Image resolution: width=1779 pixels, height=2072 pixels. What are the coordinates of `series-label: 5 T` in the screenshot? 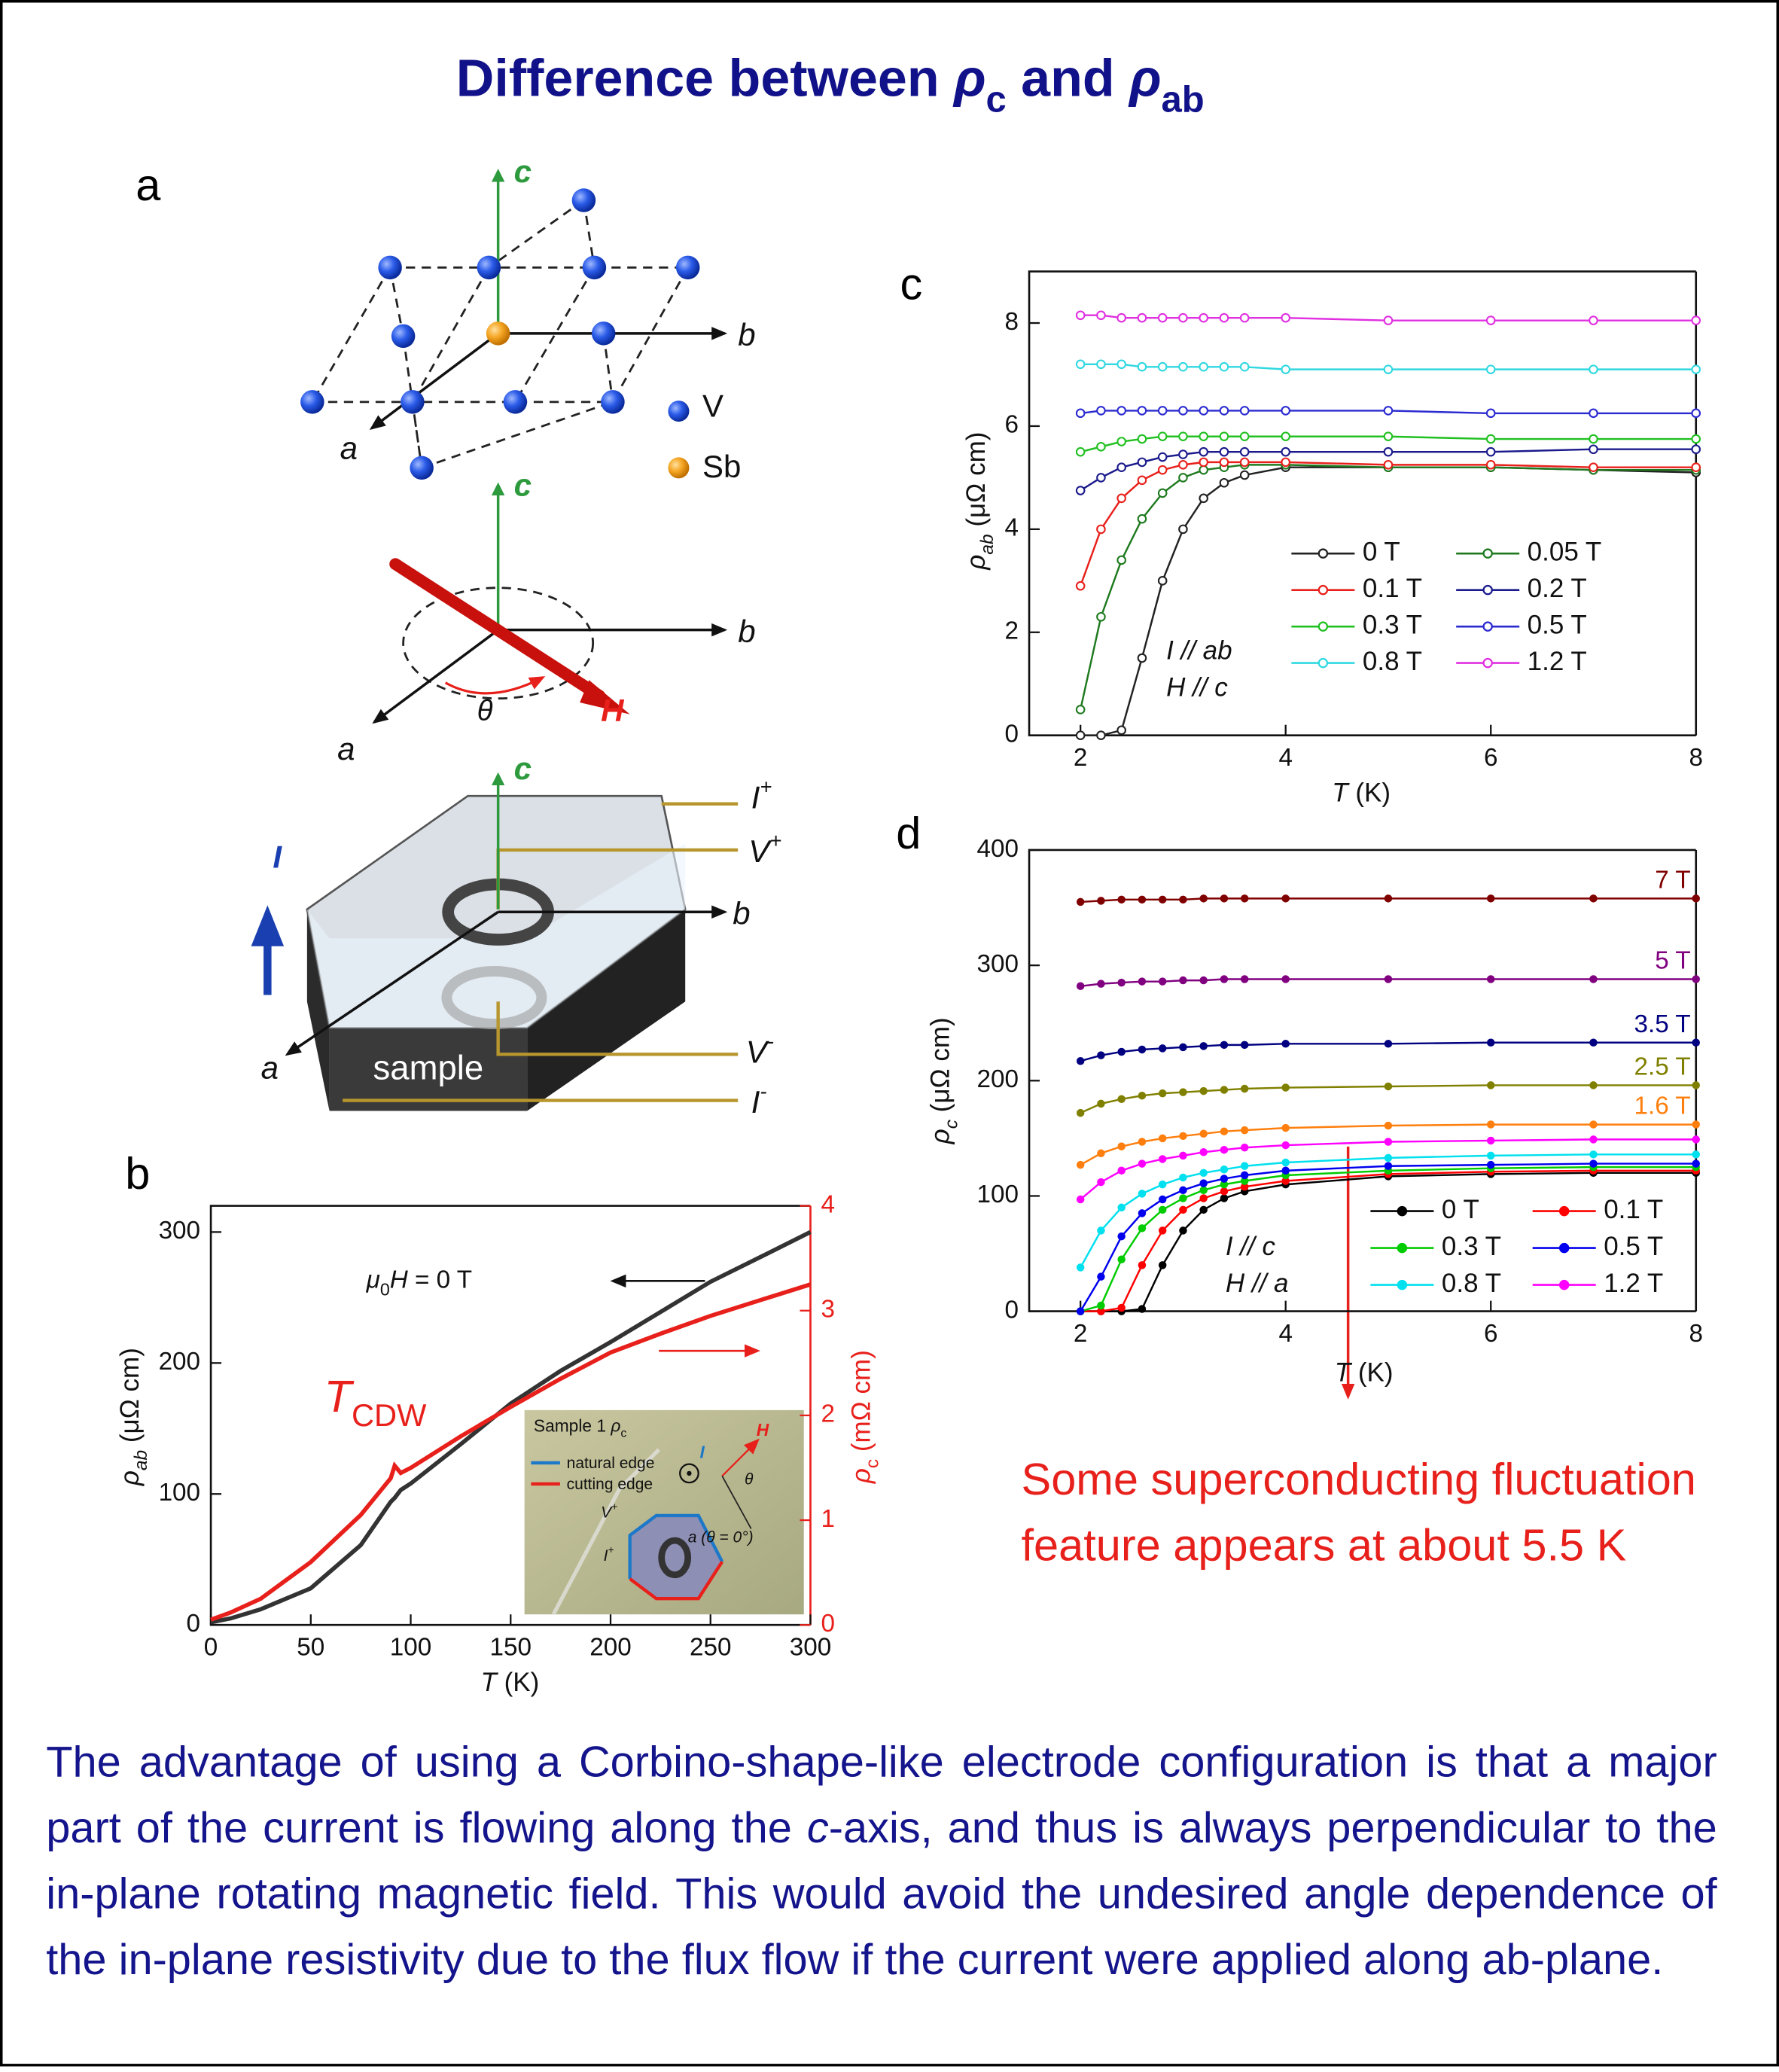 It's located at (1672, 961).